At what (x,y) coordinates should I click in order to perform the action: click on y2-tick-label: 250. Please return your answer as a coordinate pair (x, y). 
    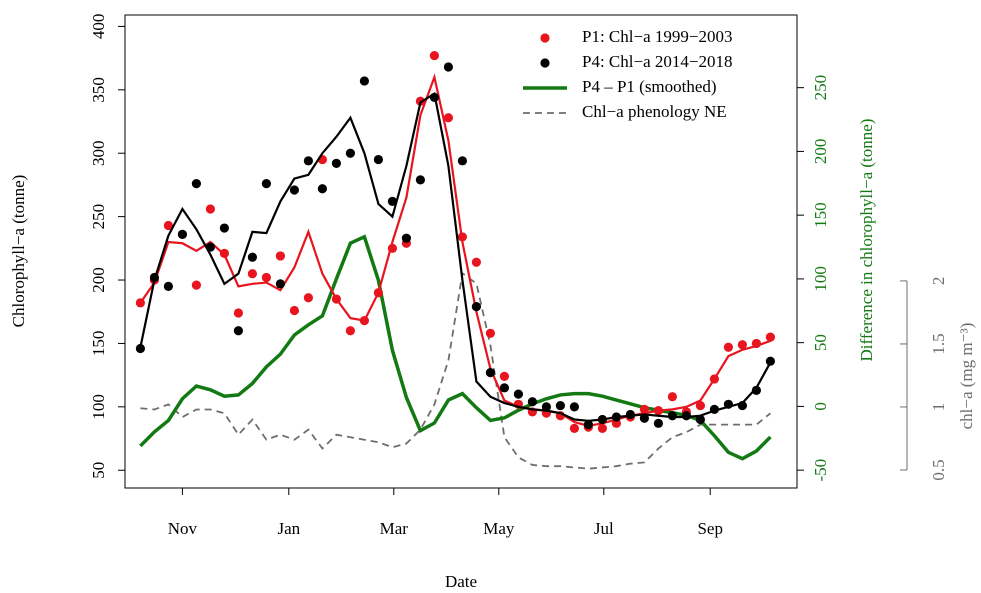
    Looking at the image, I should click on (820, 88).